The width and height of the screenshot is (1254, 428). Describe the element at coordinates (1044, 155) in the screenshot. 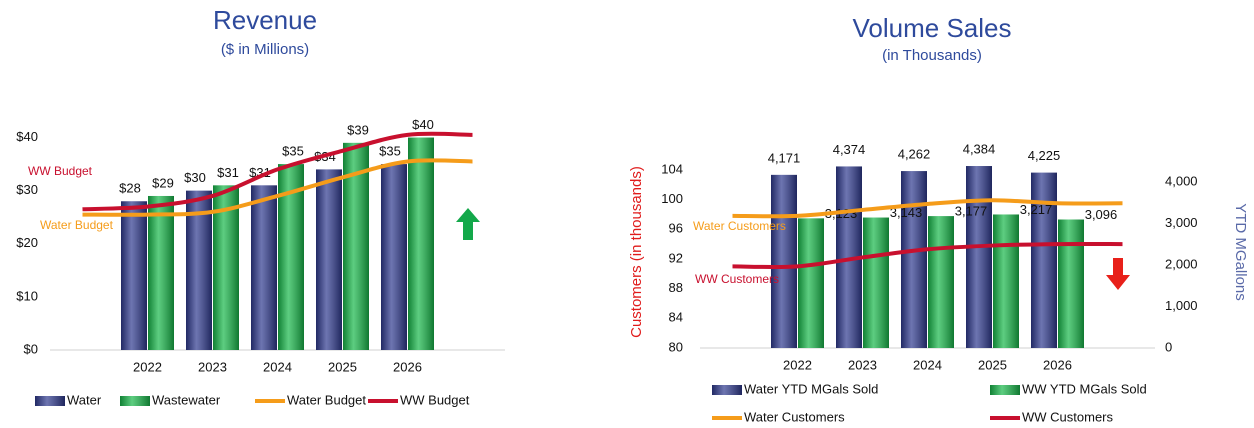

I see `data-label: 4,225` at that location.